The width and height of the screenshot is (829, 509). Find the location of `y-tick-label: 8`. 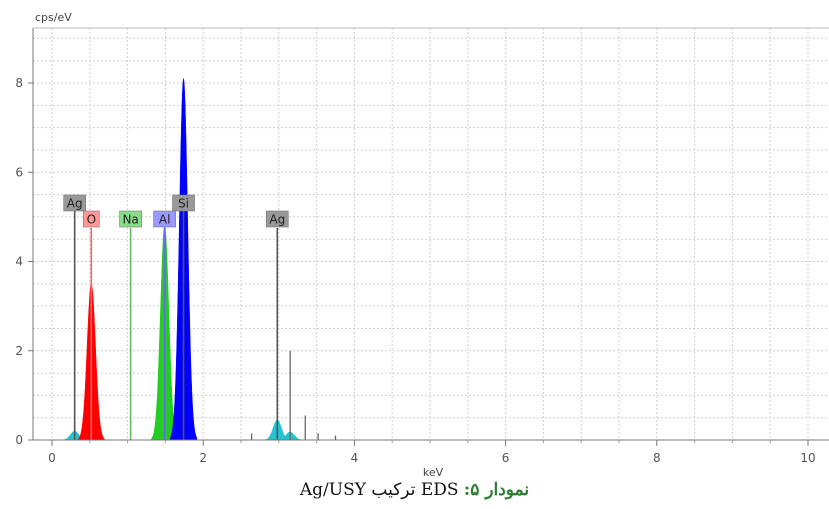

y-tick-label: 8 is located at coordinates (19, 83).